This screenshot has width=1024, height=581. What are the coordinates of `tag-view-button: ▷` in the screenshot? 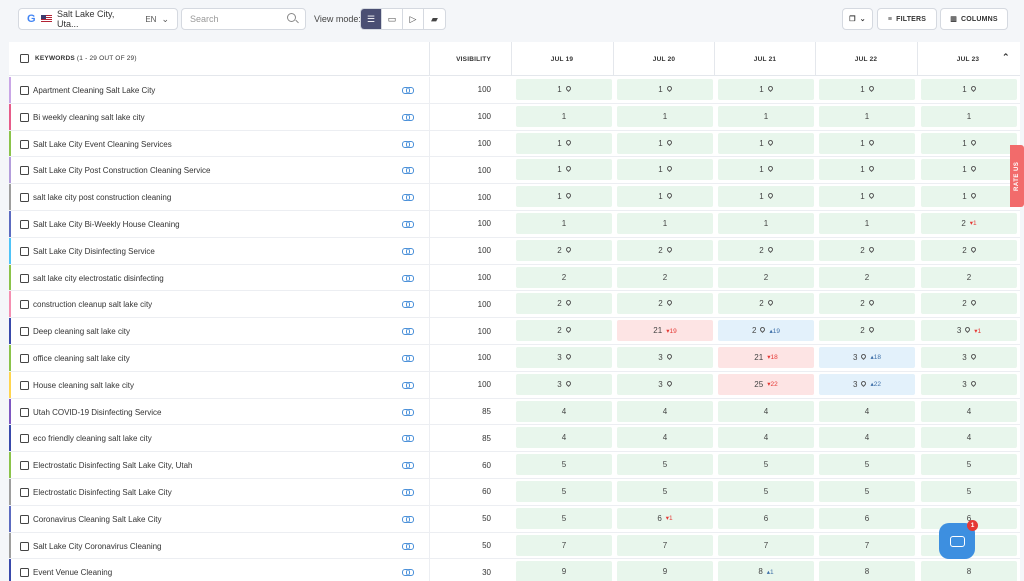 It's located at (413, 19).